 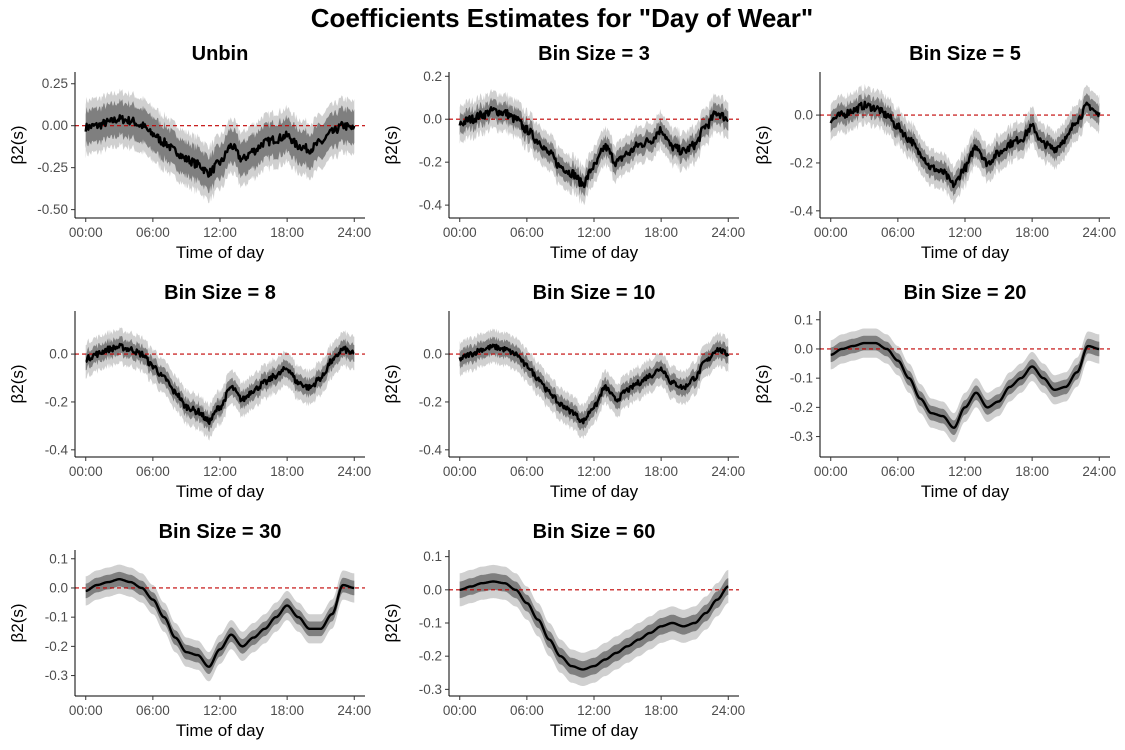 I want to click on panel-title: Bin Size = 3, so click(x=594, y=54).